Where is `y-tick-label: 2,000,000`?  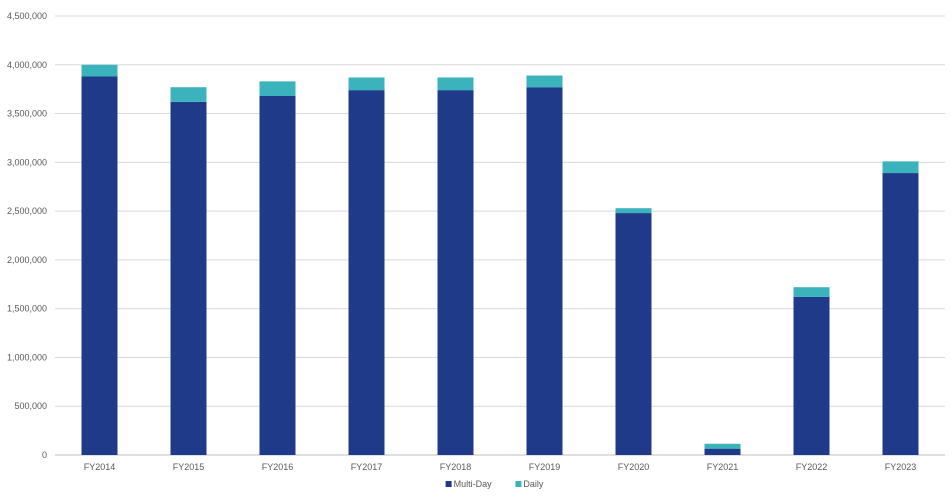 y-tick-label: 2,000,000 is located at coordinates (27, 260).